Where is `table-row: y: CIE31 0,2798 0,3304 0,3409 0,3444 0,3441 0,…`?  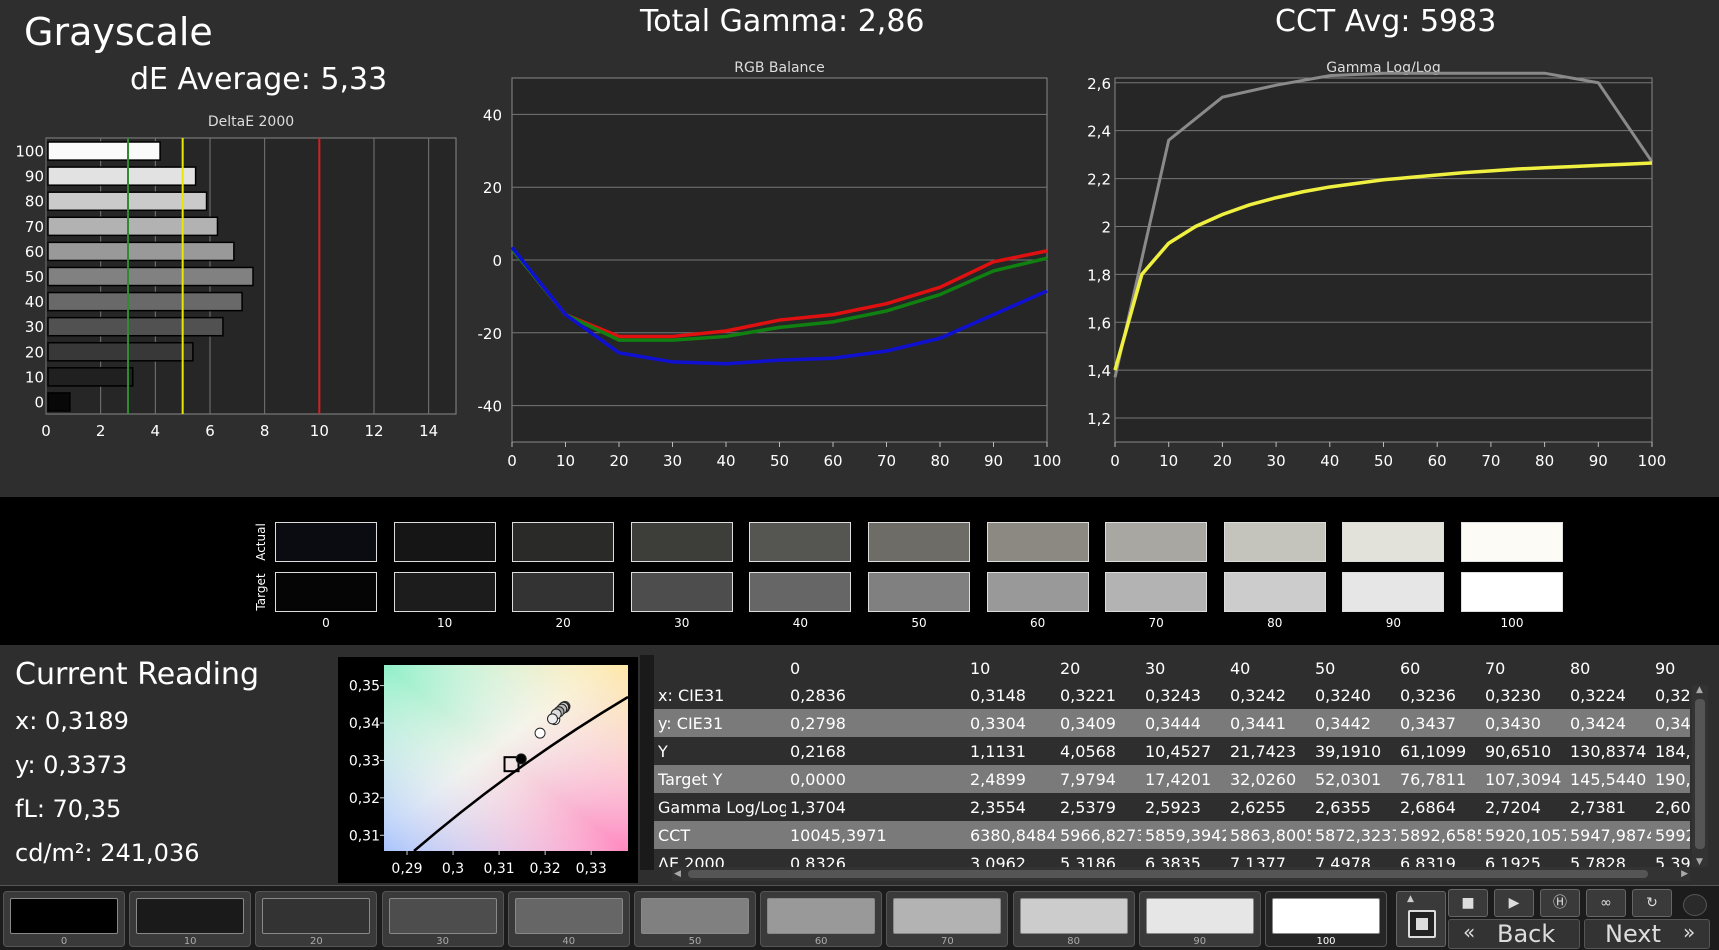 table-row: y: CIE31 0,2798 0,3304 0,3409 0,3444 0,3441 0,… is located at coordinates (1172, 723).